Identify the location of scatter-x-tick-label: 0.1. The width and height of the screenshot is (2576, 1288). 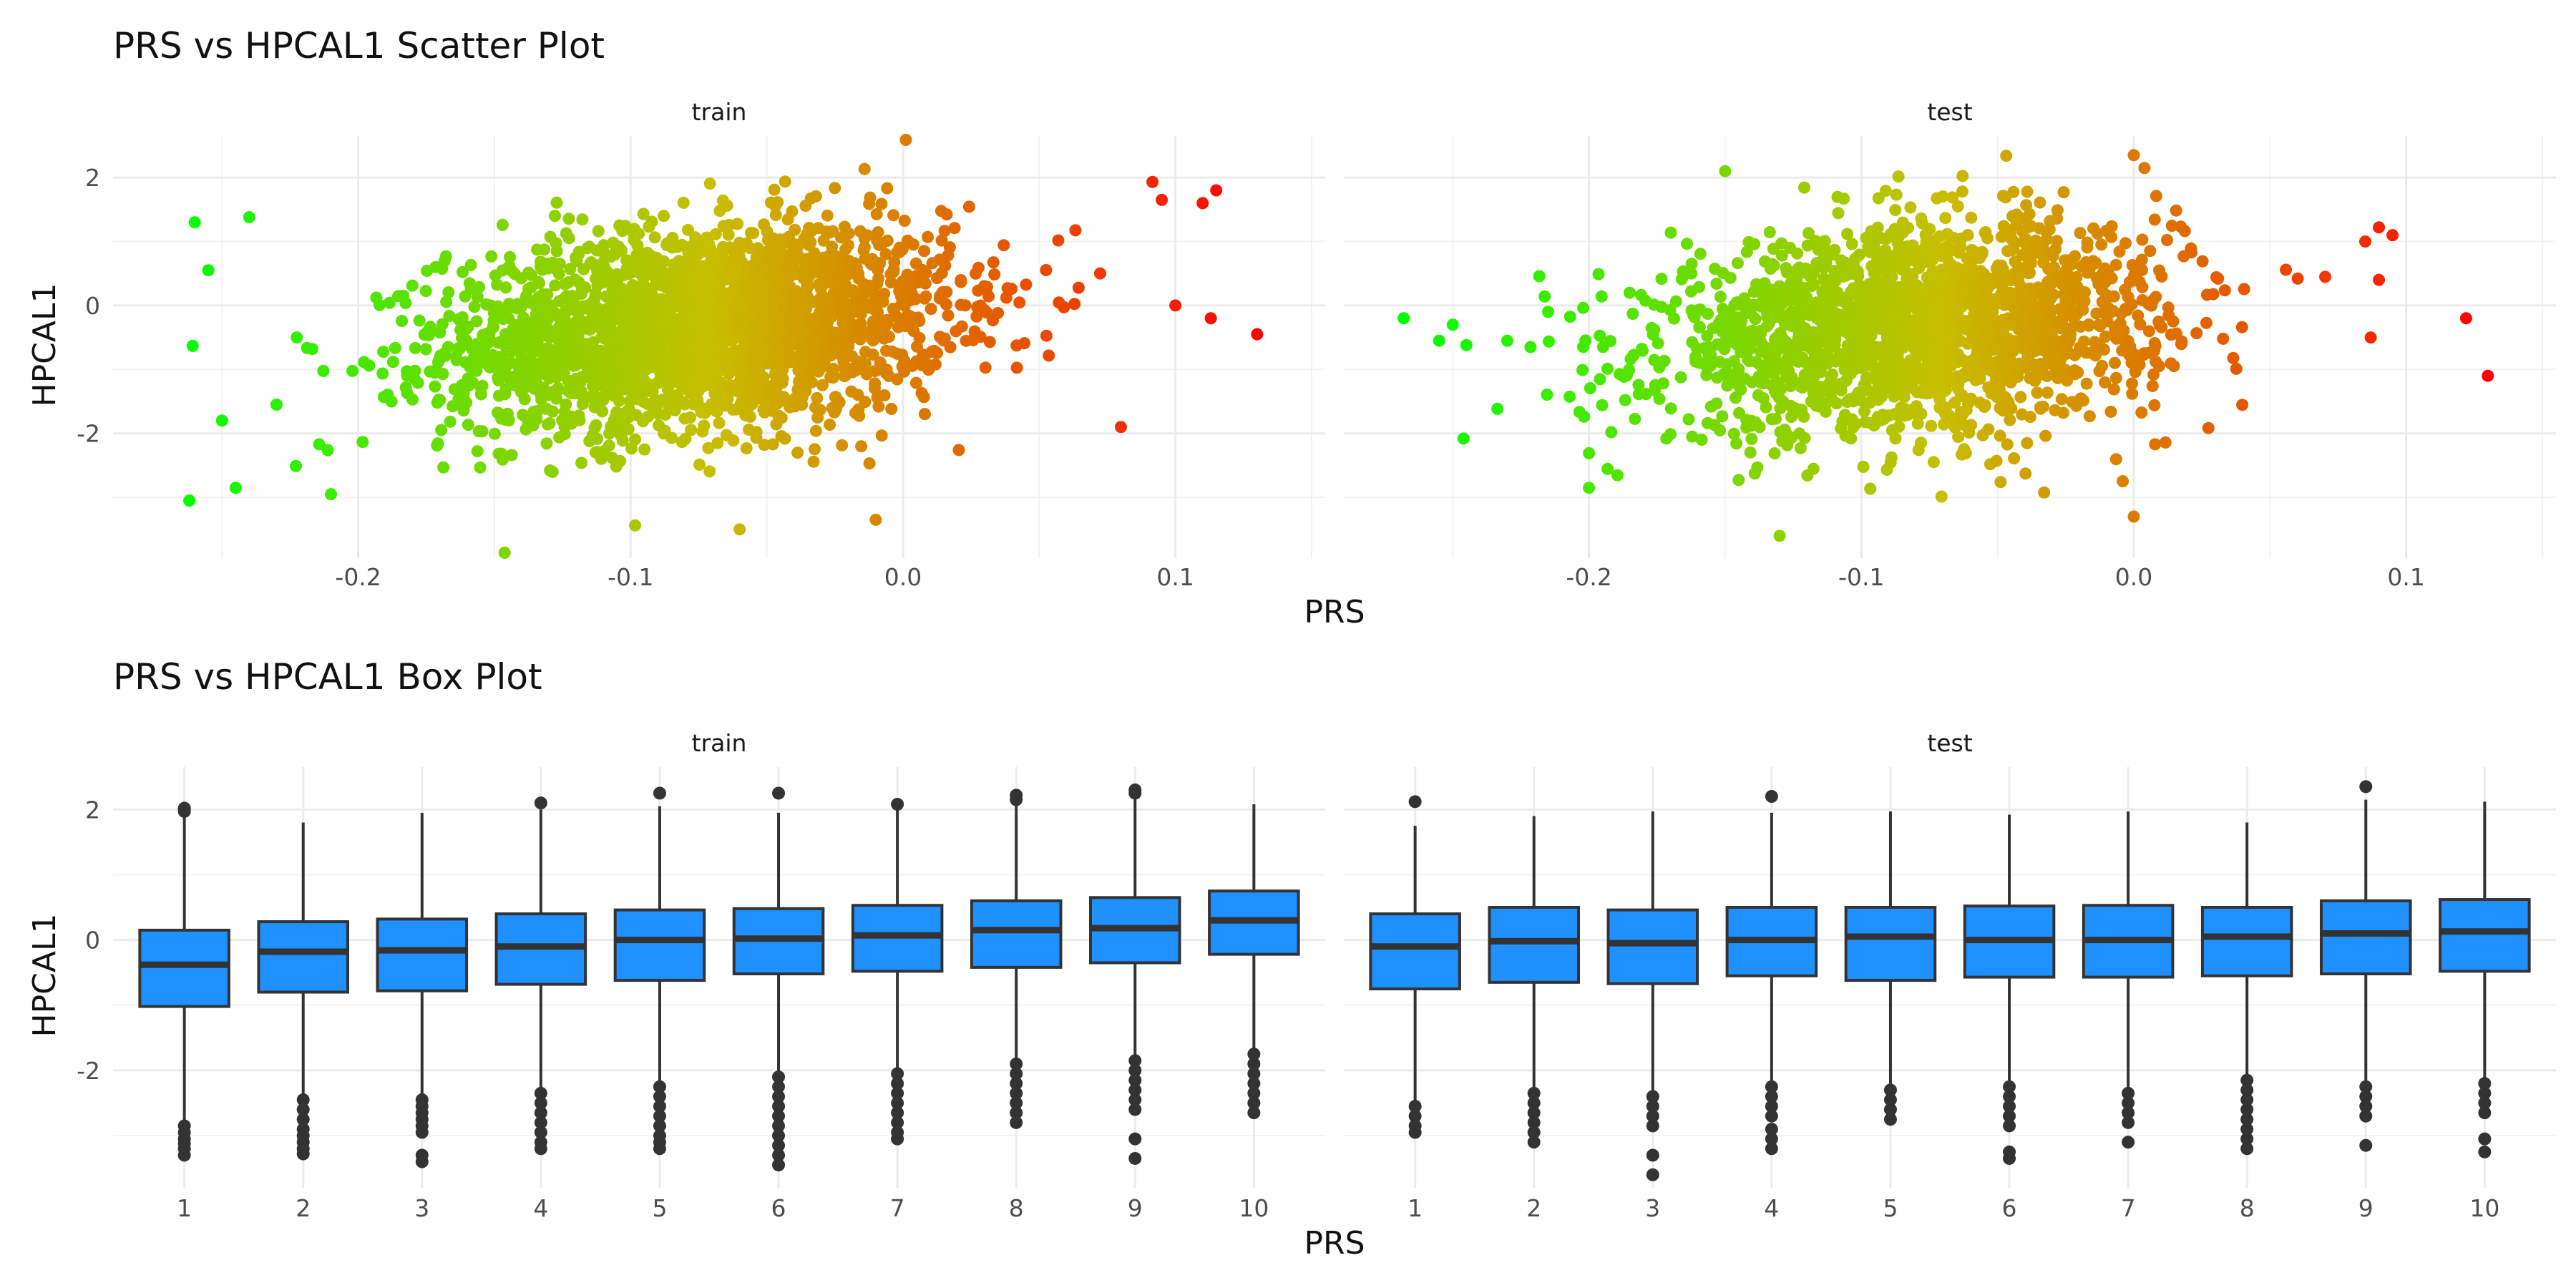
(1175, 577).